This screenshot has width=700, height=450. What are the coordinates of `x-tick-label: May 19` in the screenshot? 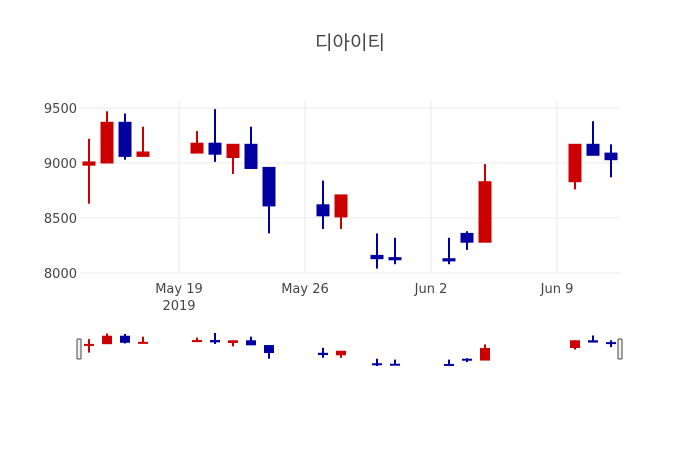 It's located at (179, 289).